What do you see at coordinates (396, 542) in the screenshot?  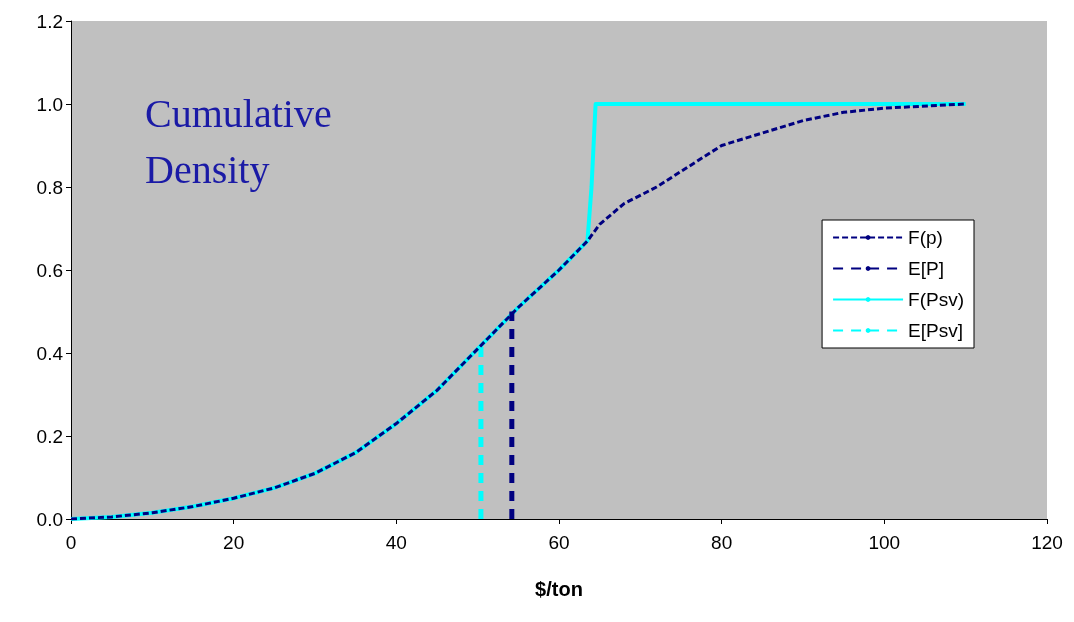 I see `x-tick-label: 40` at bounding box center [396, 542].